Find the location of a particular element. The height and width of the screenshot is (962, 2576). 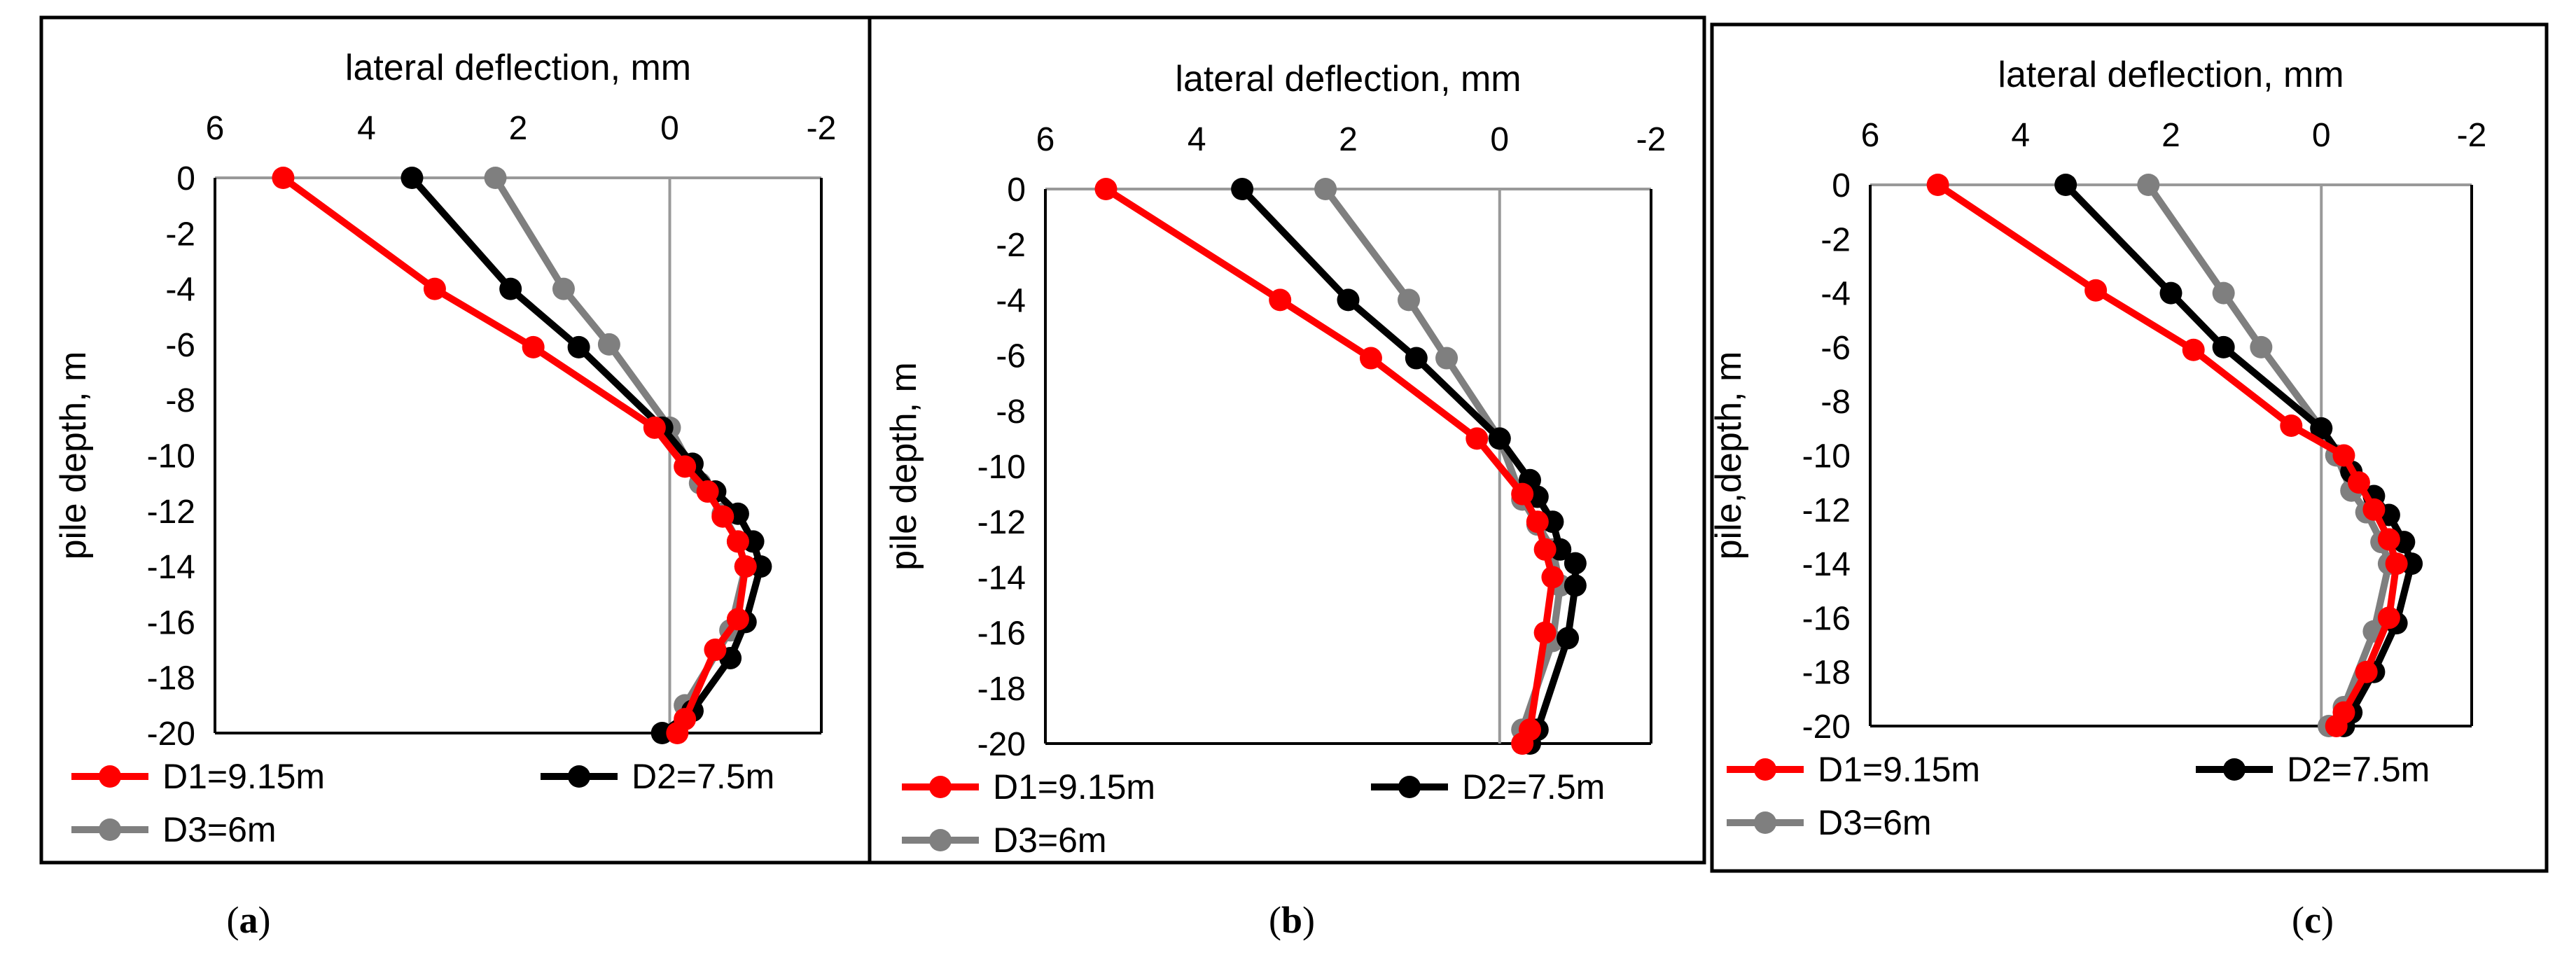

legend-item: D3=6m is located at coordinates (1004, 840).